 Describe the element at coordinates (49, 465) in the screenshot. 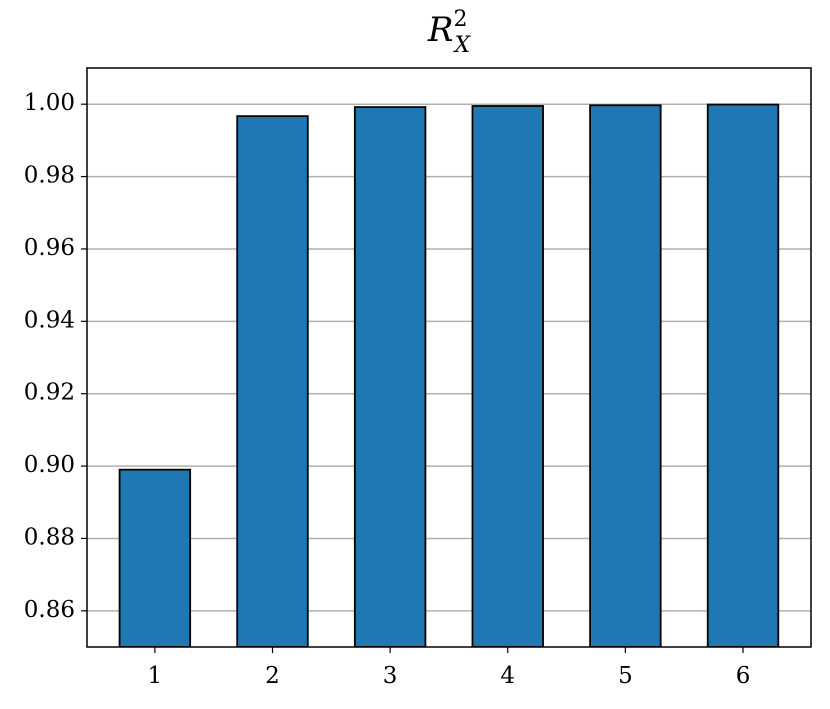

I see `y-tick-label: 0.90` at that location.